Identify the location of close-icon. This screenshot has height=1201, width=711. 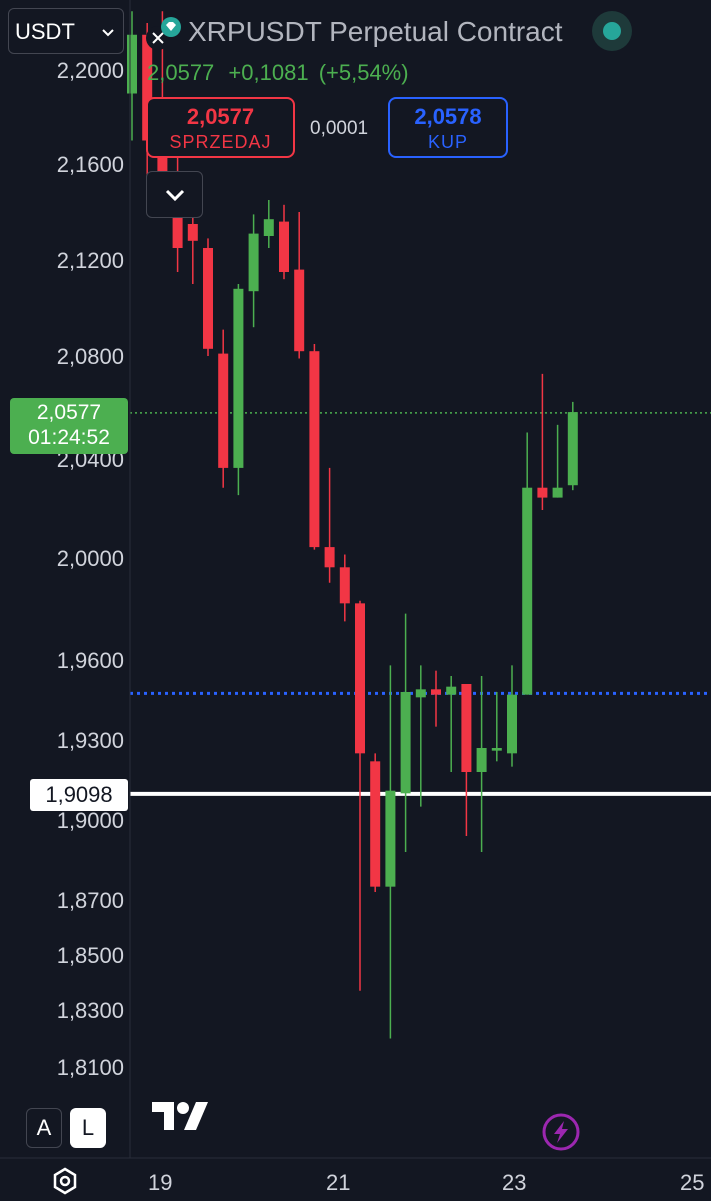
(158, 38).